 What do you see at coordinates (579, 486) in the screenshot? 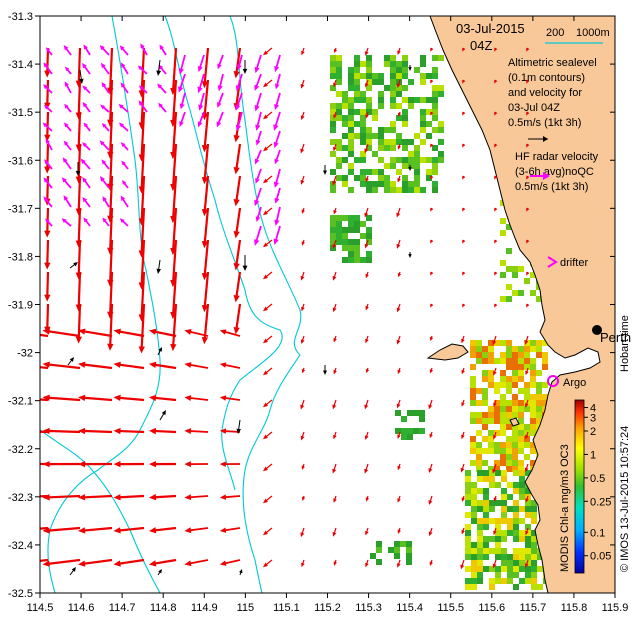
I see `colorbar-gradient` at bounding box center [579, 486].